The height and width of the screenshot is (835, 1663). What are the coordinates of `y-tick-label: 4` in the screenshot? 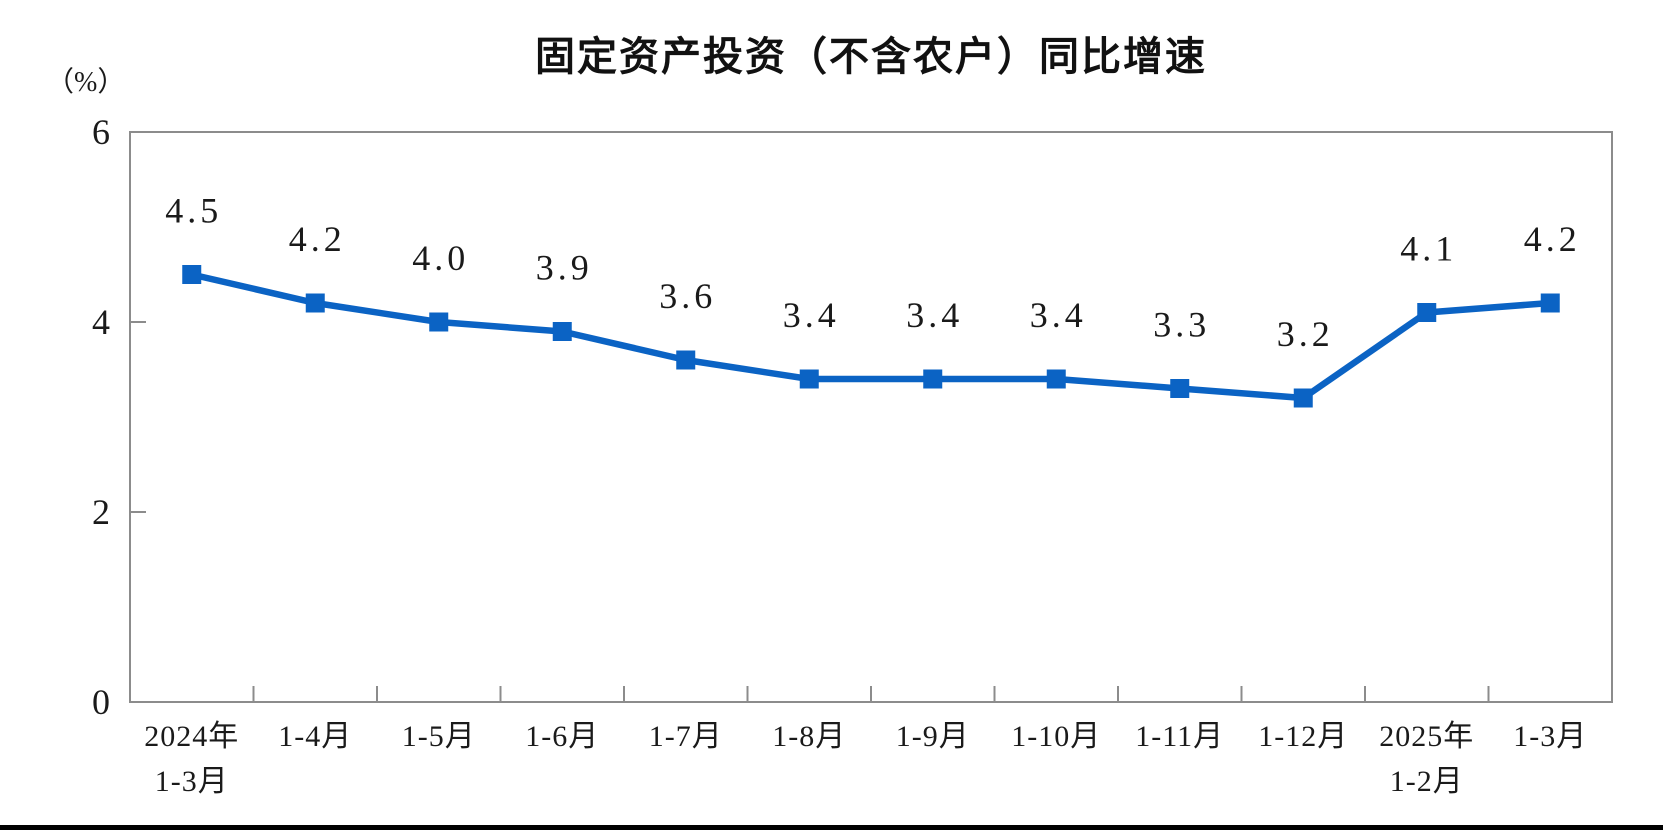 It's located at (101, 322).